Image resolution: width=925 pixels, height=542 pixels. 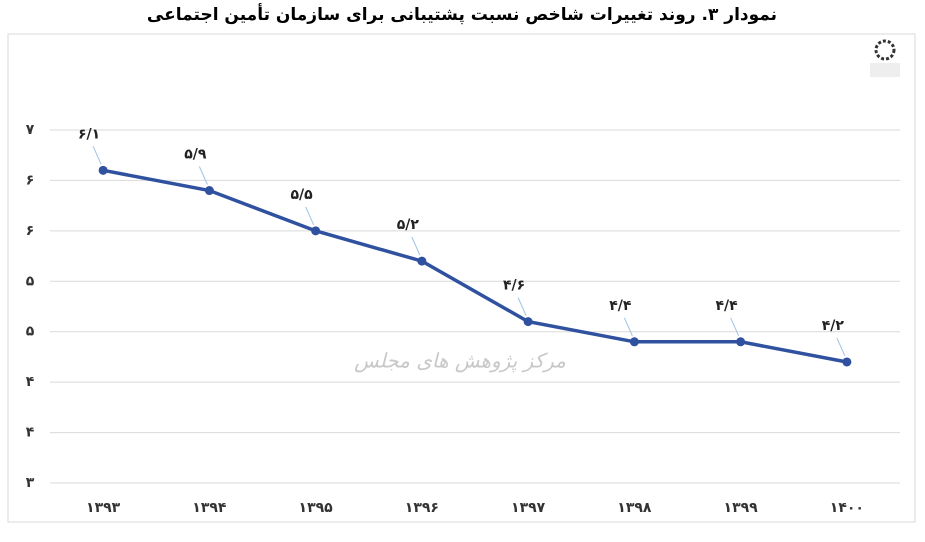 I want to click on x-tick-label: ۱۳۹۴, so click(x=209, y=508).